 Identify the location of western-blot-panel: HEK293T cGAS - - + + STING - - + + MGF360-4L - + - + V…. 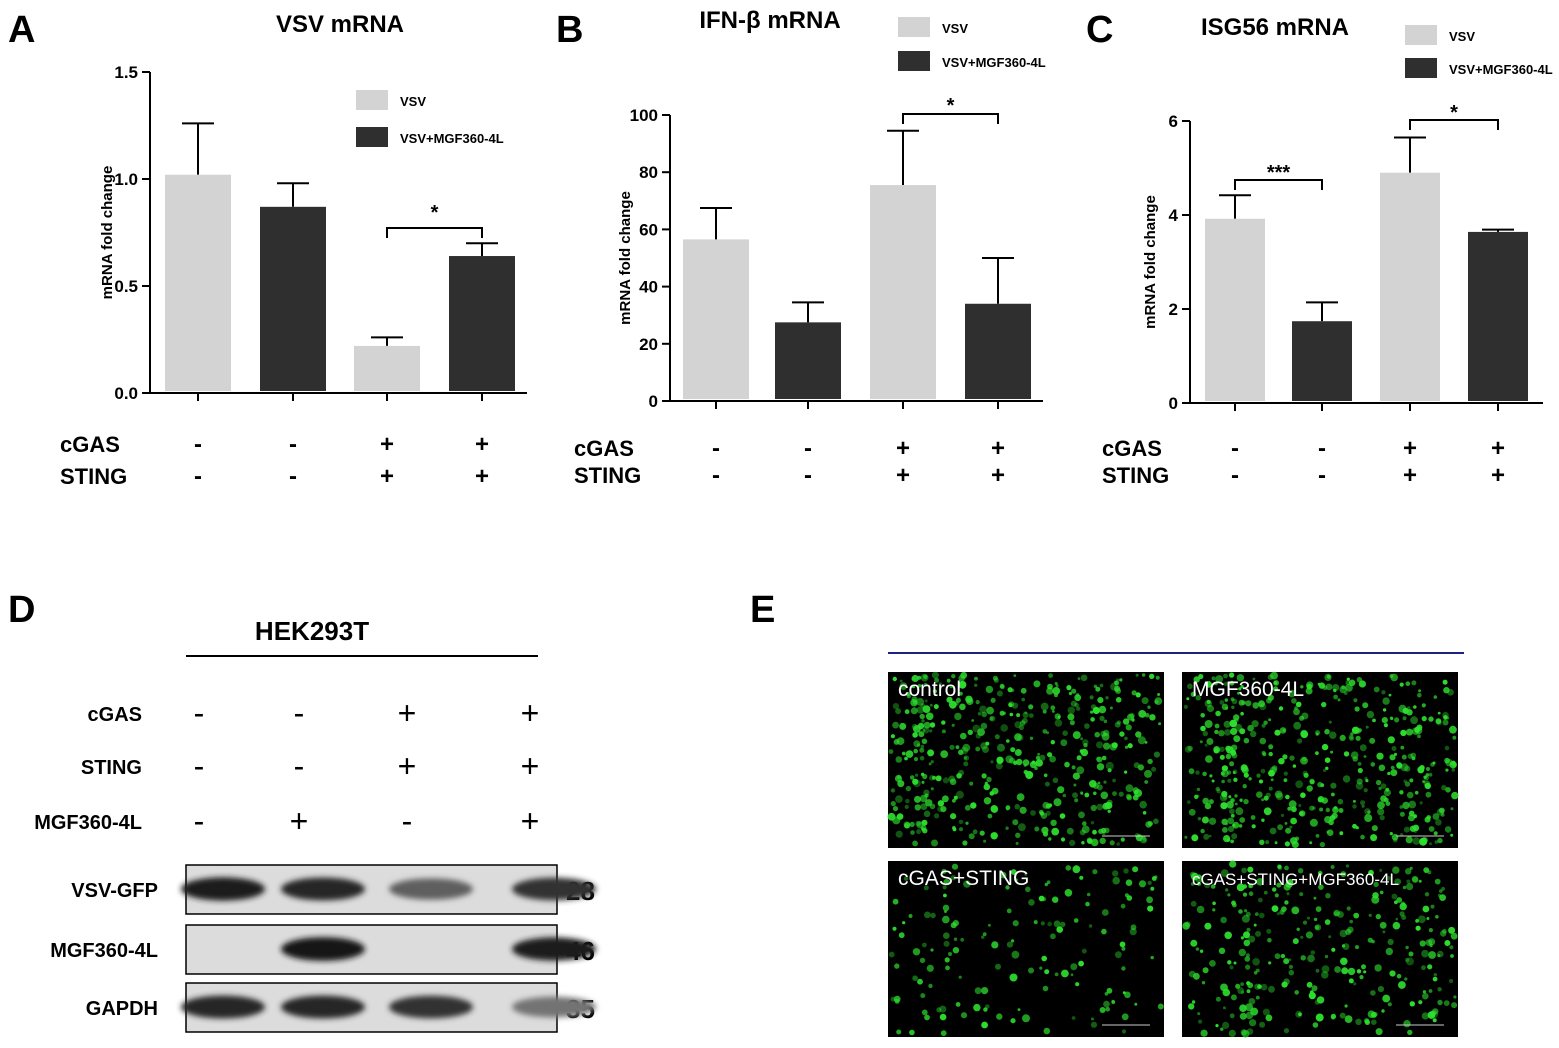
(315, 824).